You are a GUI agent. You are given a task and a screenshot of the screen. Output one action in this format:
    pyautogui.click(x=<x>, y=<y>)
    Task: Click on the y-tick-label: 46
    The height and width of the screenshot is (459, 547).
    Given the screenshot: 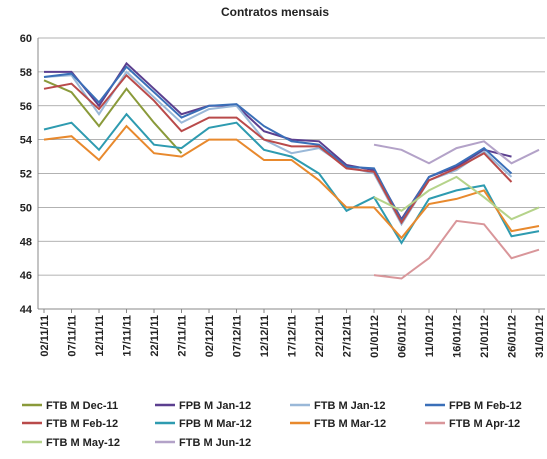 What is the action you would take?
    pyautogui.click(x=26, y=276)
    